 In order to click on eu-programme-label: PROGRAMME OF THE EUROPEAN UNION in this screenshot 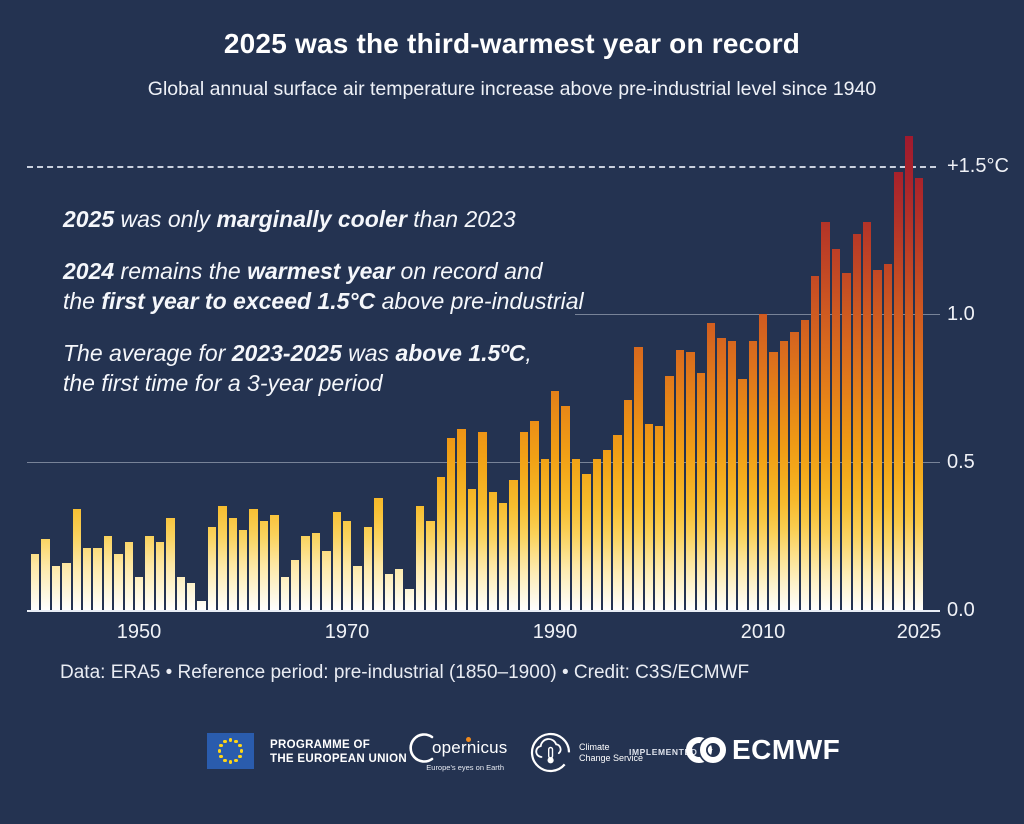, I will do `click(338, 752)`.